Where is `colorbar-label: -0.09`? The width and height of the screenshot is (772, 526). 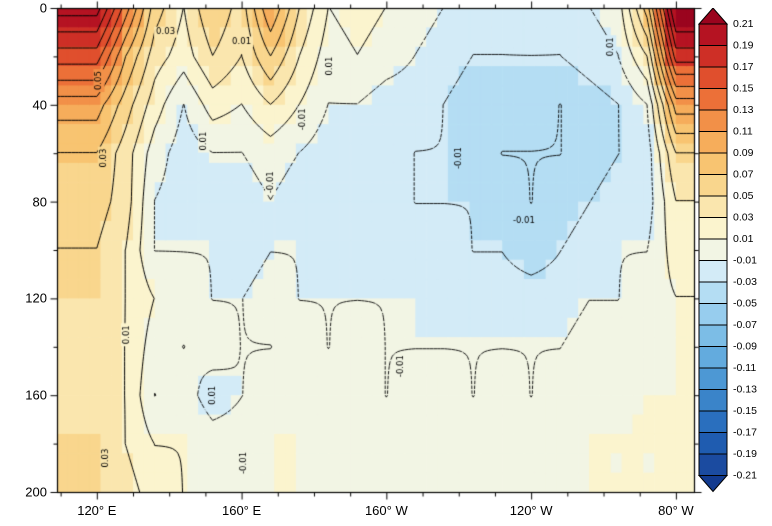 colorbar-label: -0.09 is located at coordinates (745, 346).